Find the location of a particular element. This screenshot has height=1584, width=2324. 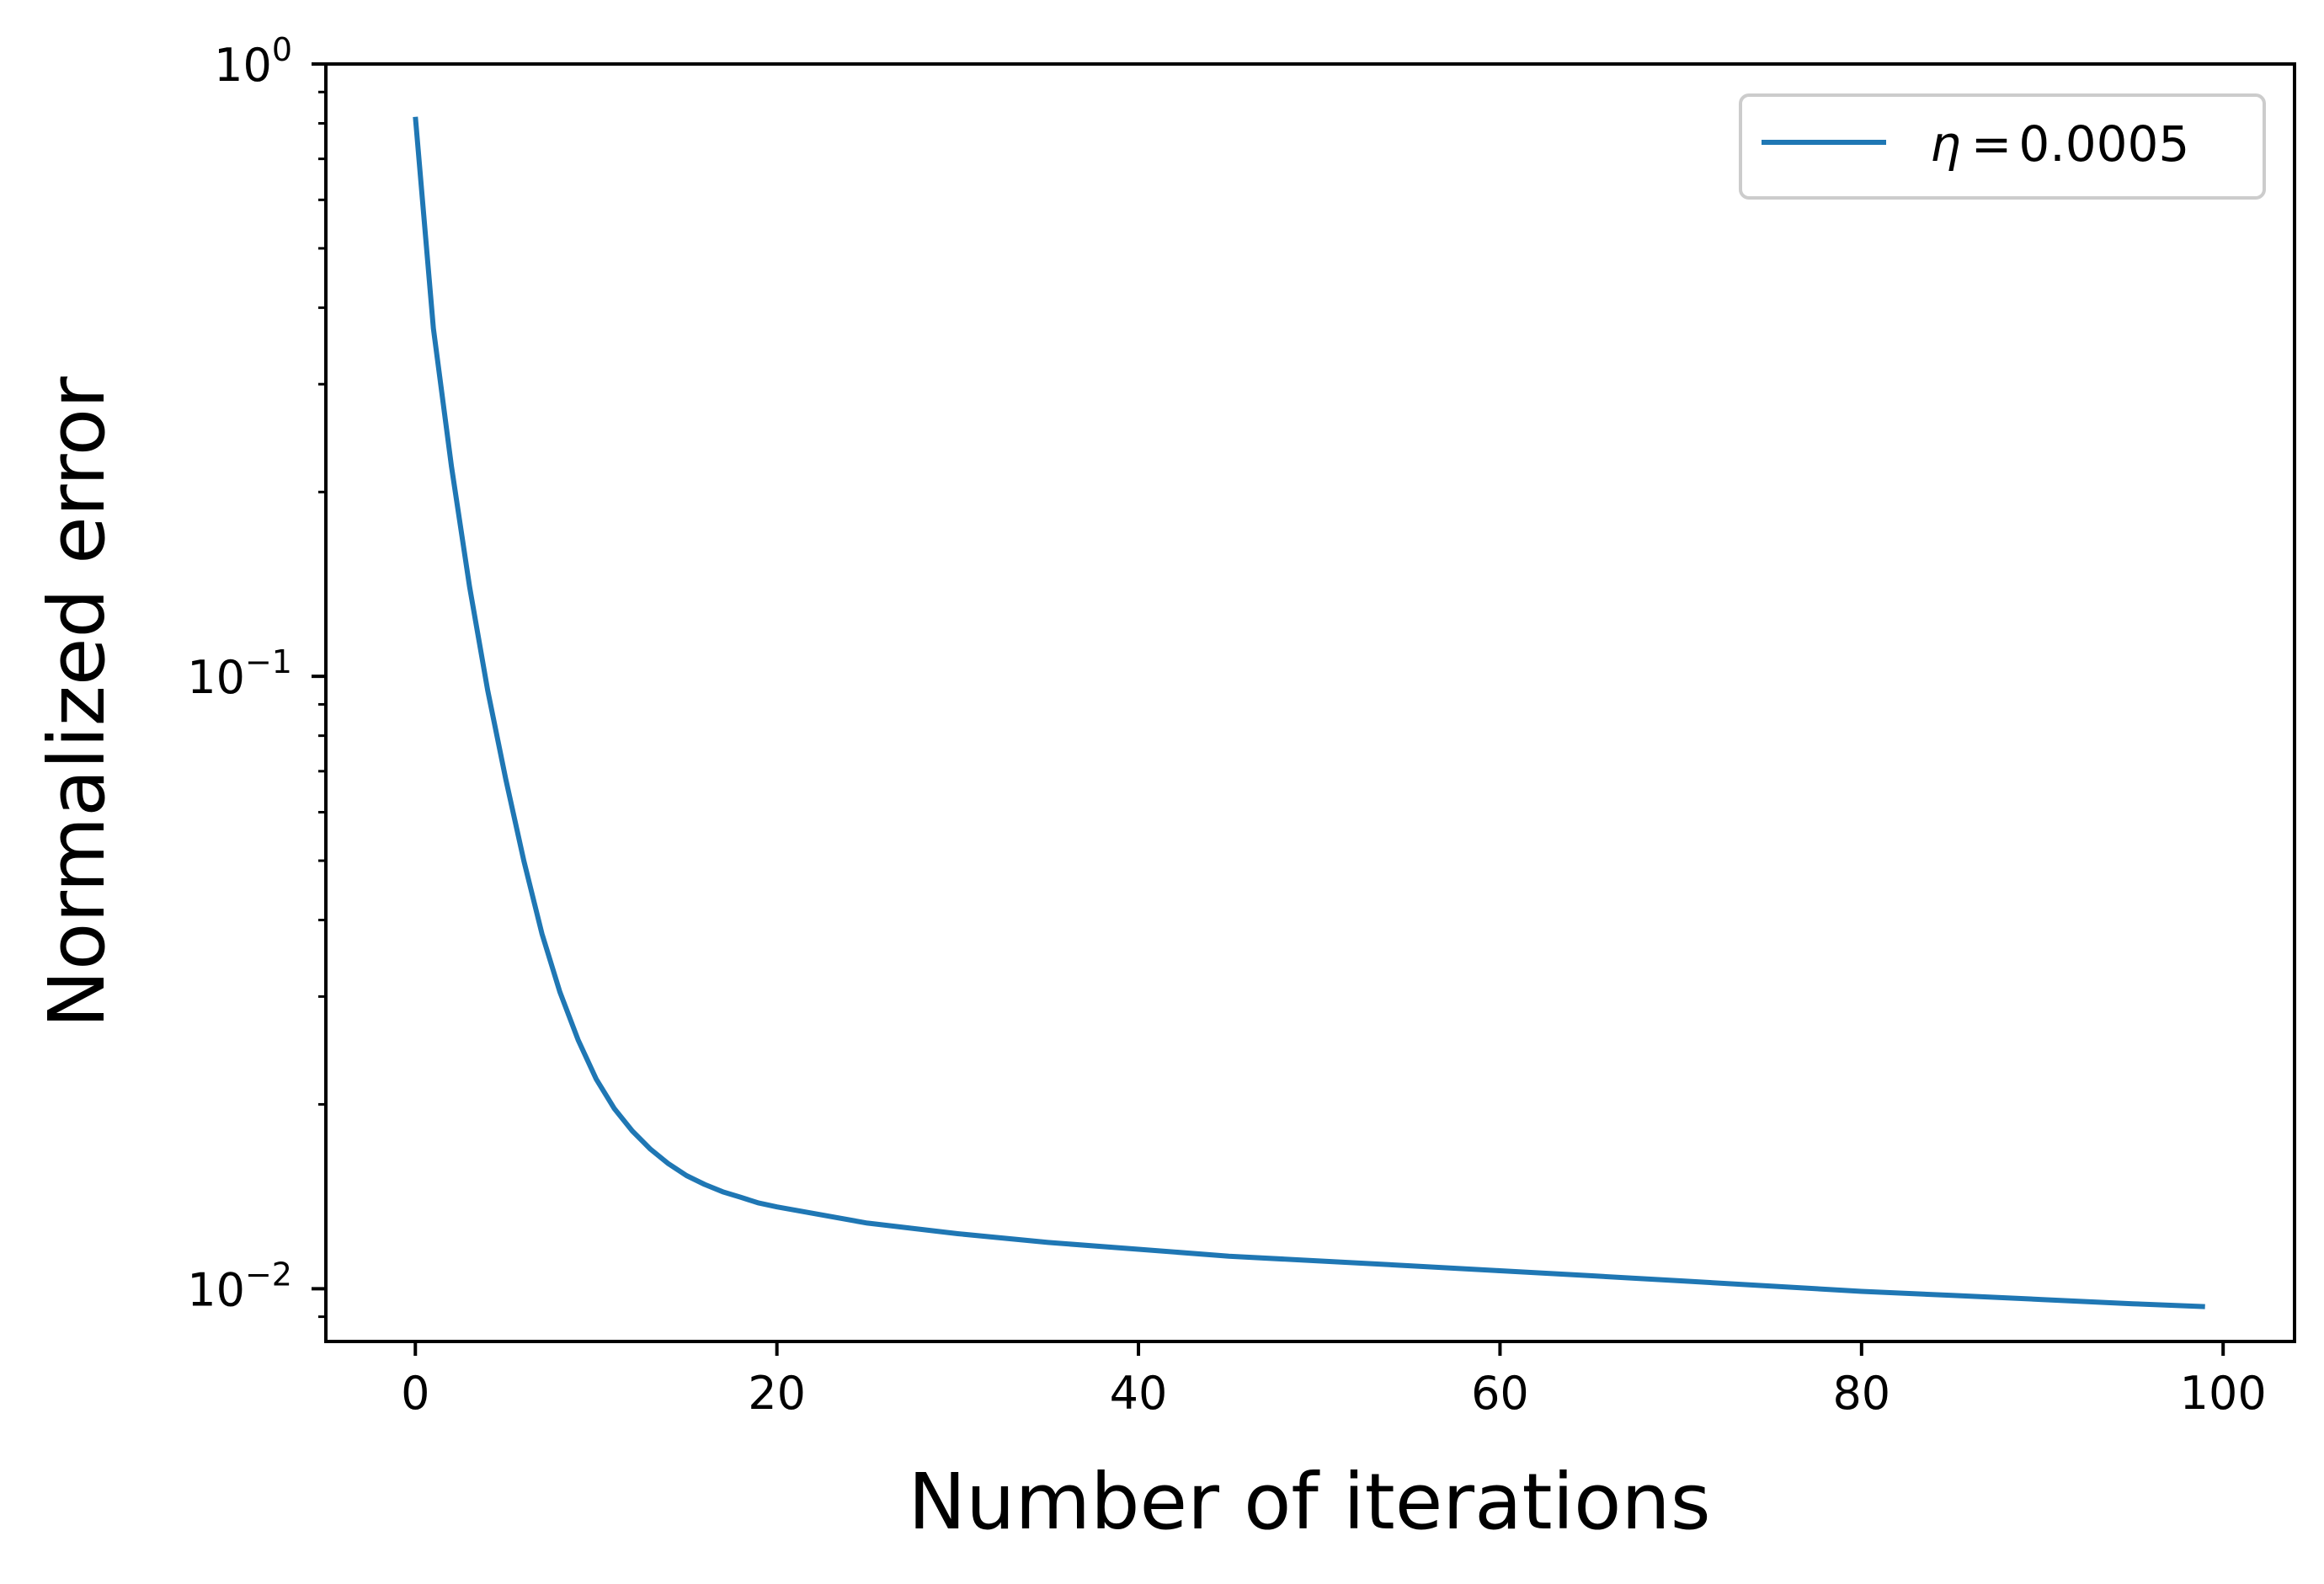

x-tick-label: 20 is located at coordinates (777, 1393).